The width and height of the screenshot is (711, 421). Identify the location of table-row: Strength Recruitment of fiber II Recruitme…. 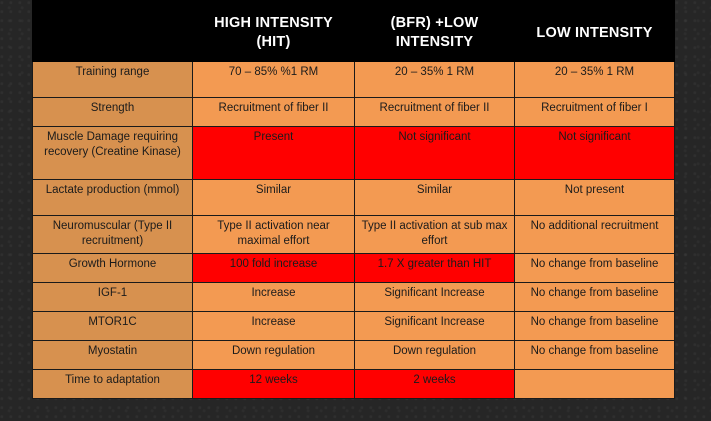
(353, 112).